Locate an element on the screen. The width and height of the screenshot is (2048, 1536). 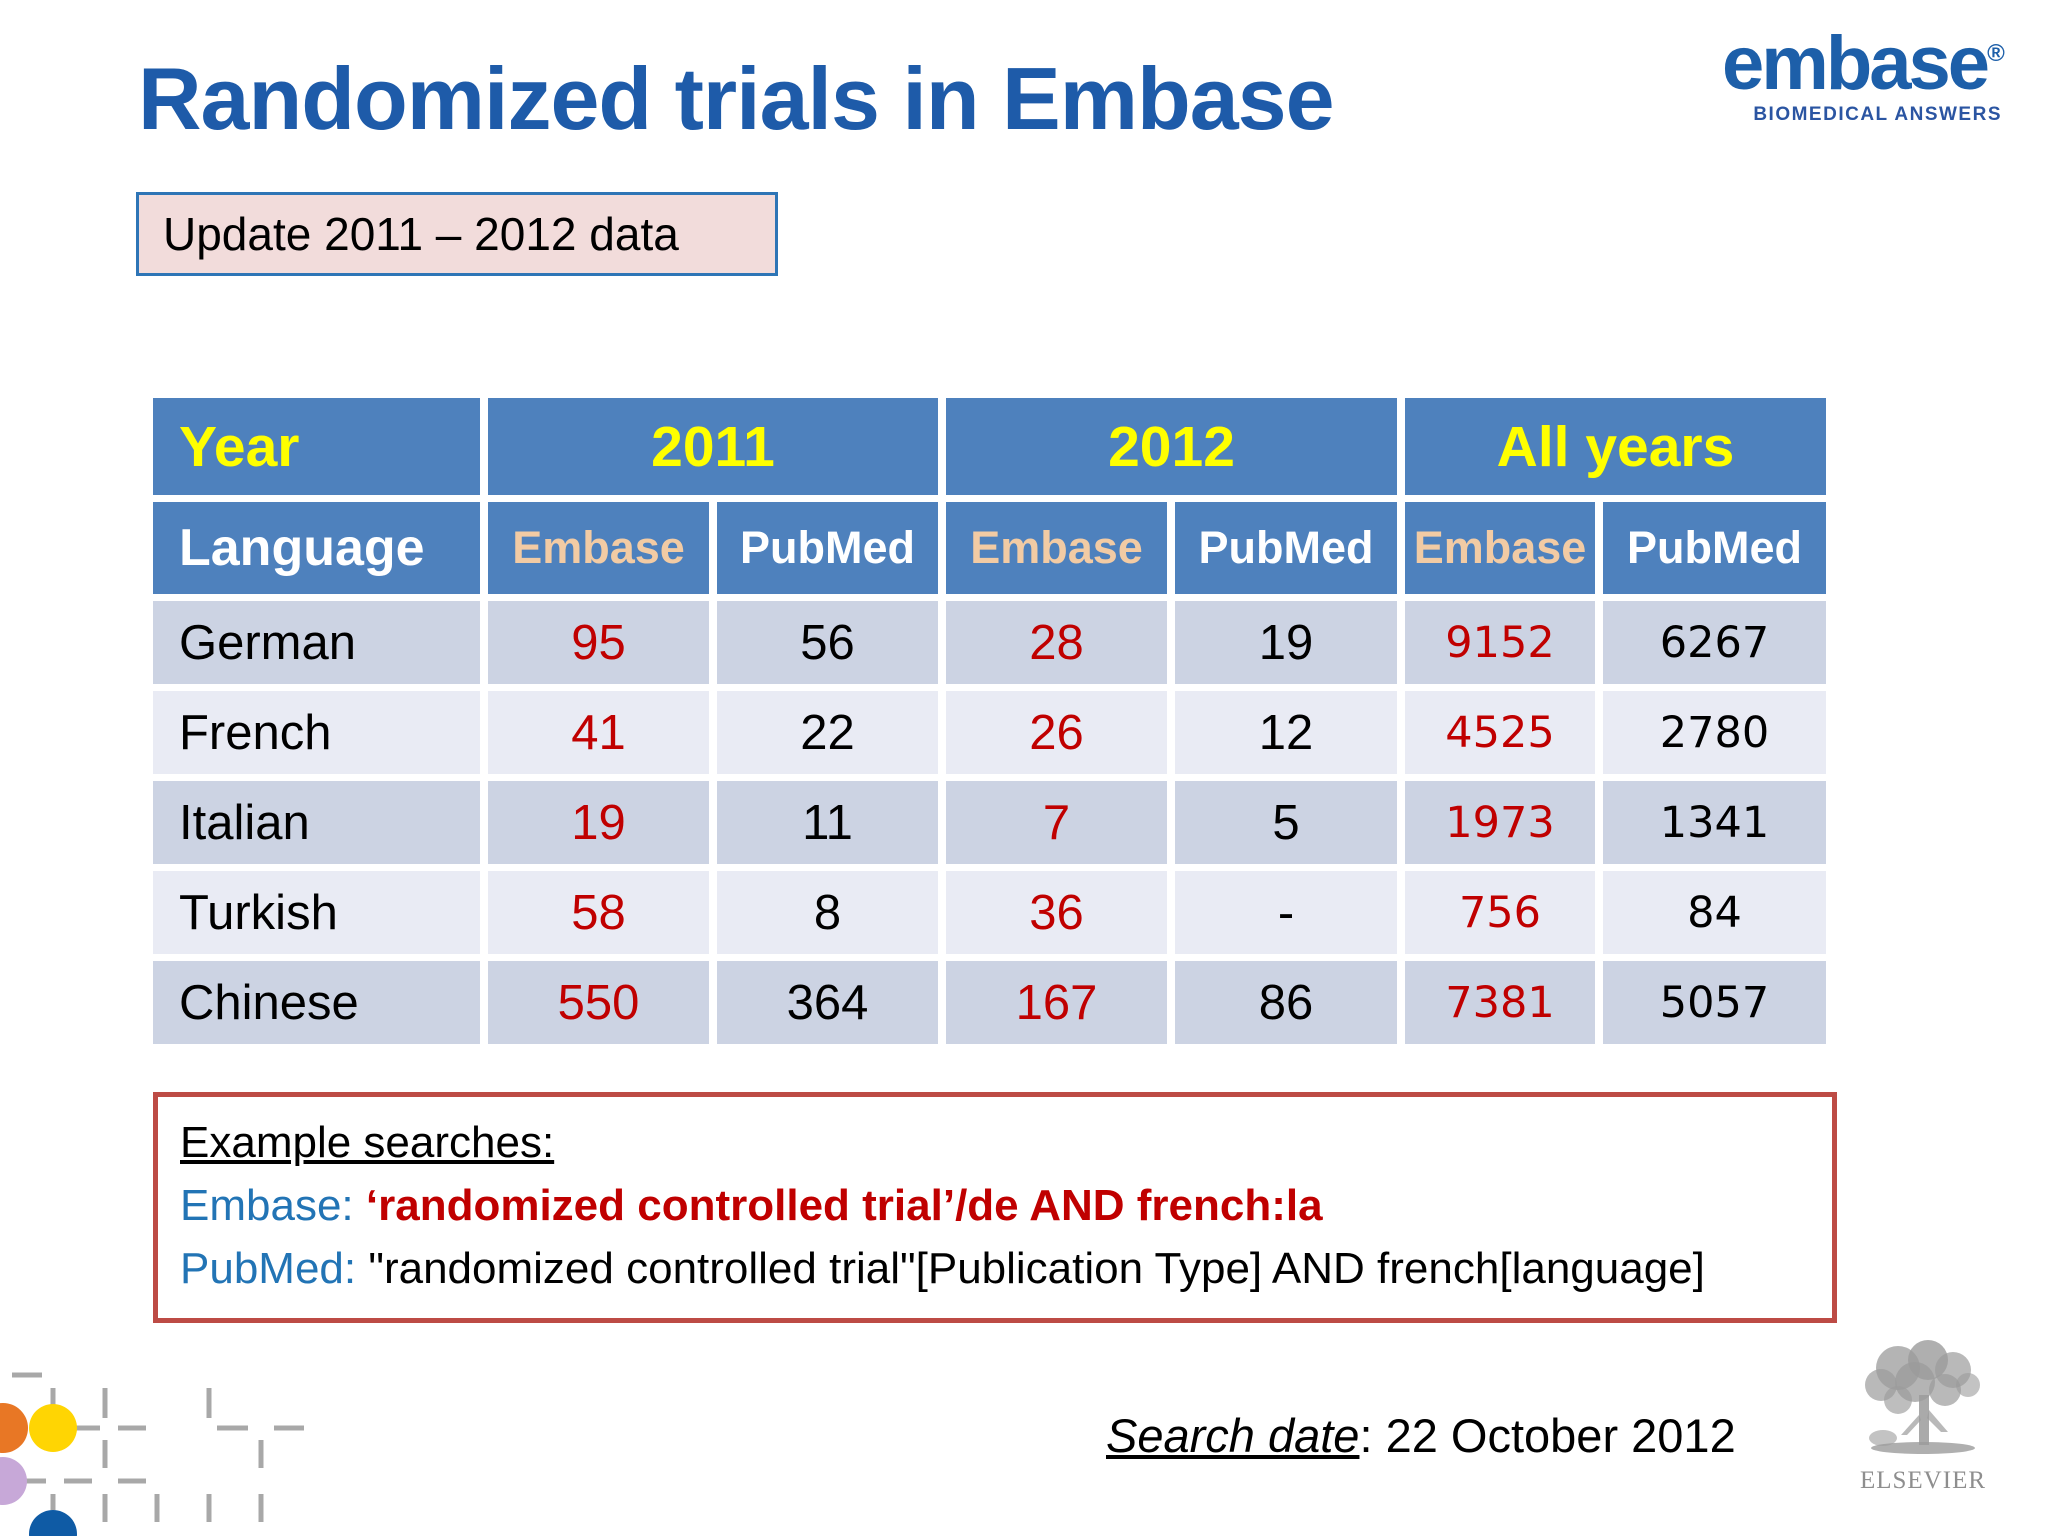
embase-logo-word: embase® is located at coordinates (1863, 63).